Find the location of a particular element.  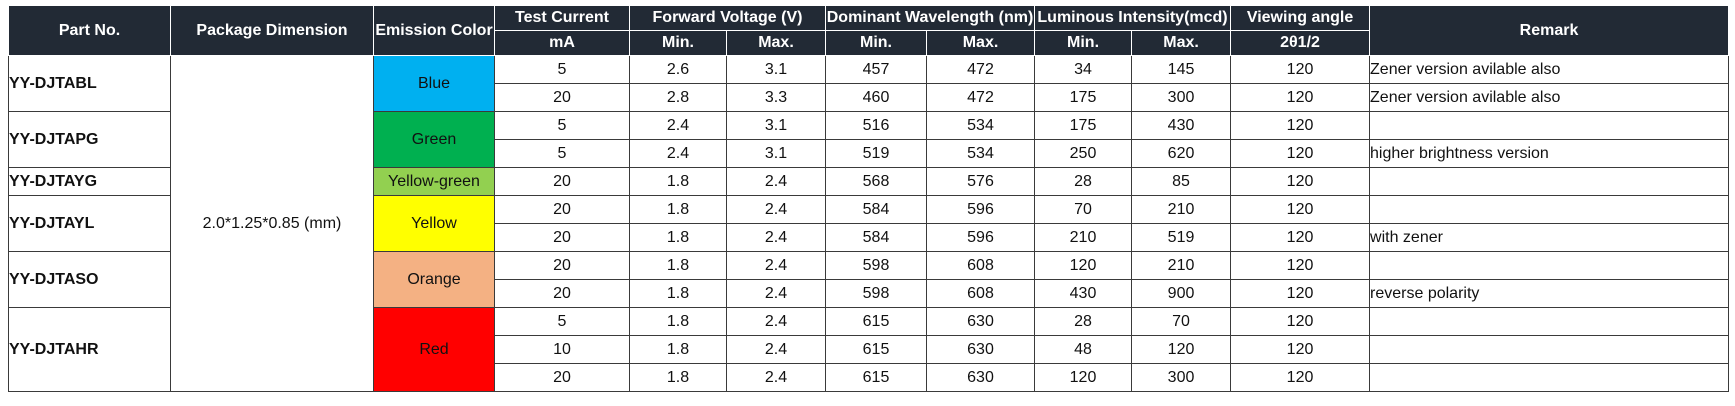

iv-min-cell: 210 is located at coordinates (1083, 237).